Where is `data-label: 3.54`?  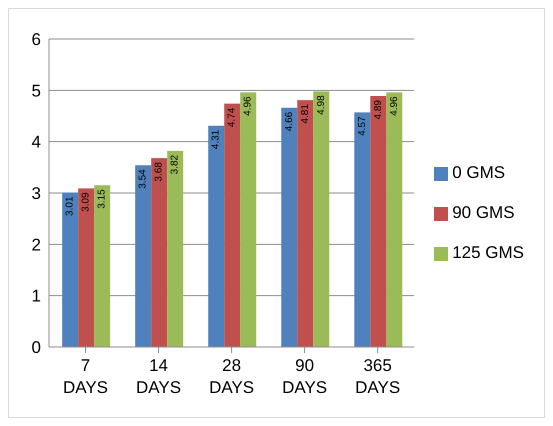
data-label: 3.54 is located at coordinates (143, 178).